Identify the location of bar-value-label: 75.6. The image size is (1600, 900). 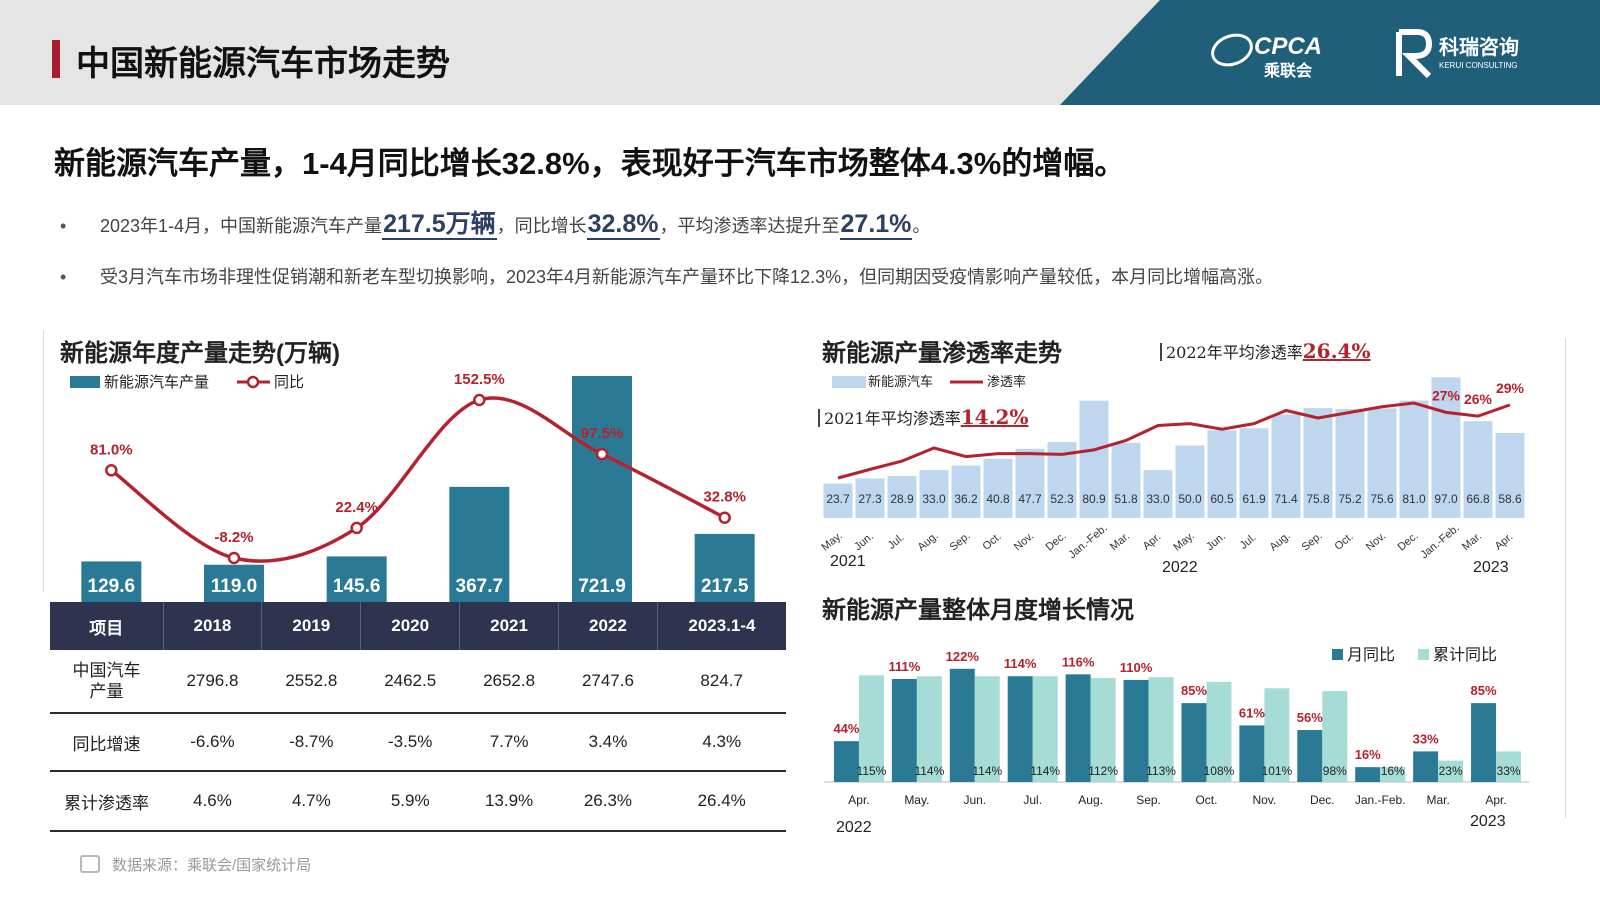
(1382, 499).